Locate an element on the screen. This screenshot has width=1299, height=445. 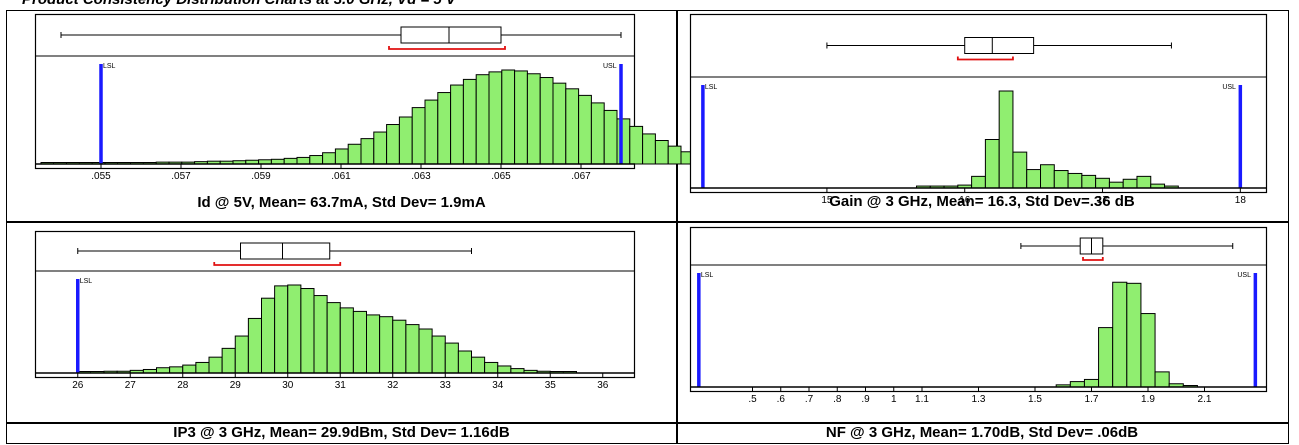
x-tick-label: 31 is located at coordinates (341, 385).